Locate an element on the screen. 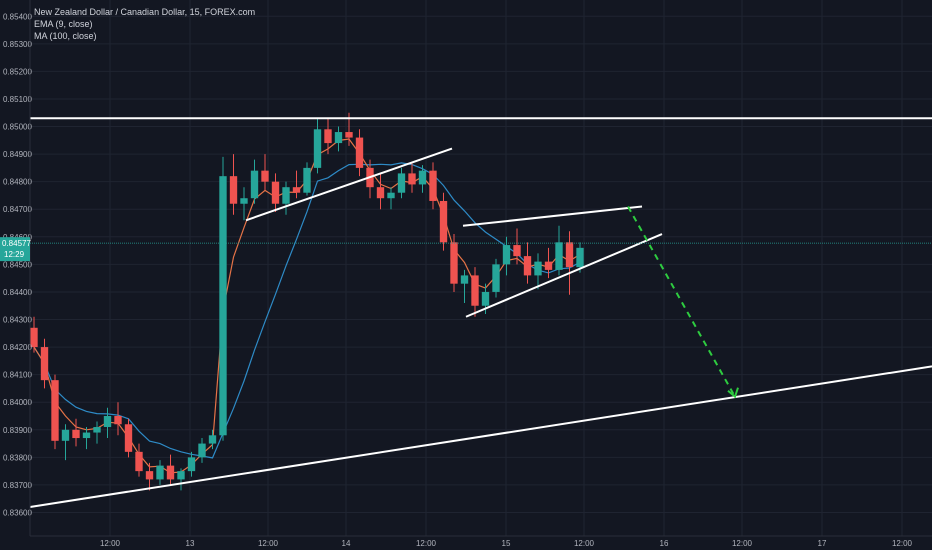 The height and width of the screenshot is (550, 932). projection-arrow-head is located at coordinates (733, 393).